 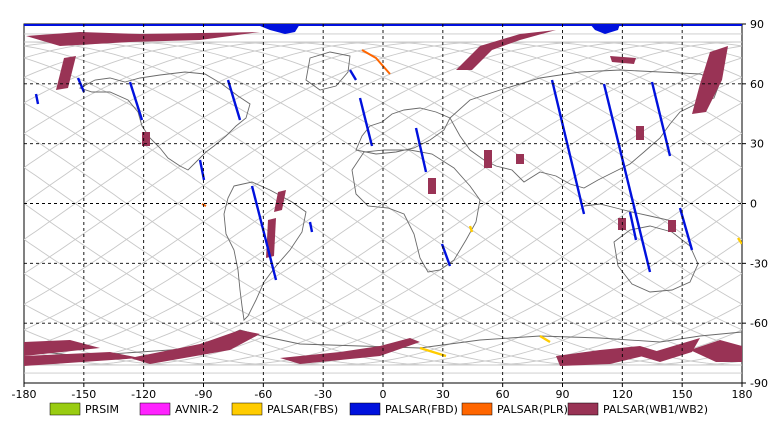 What do you see at coordinates (757, 144) in the screenshot?
I see `y-tick-label: 30` at bounding box center [757, 144].